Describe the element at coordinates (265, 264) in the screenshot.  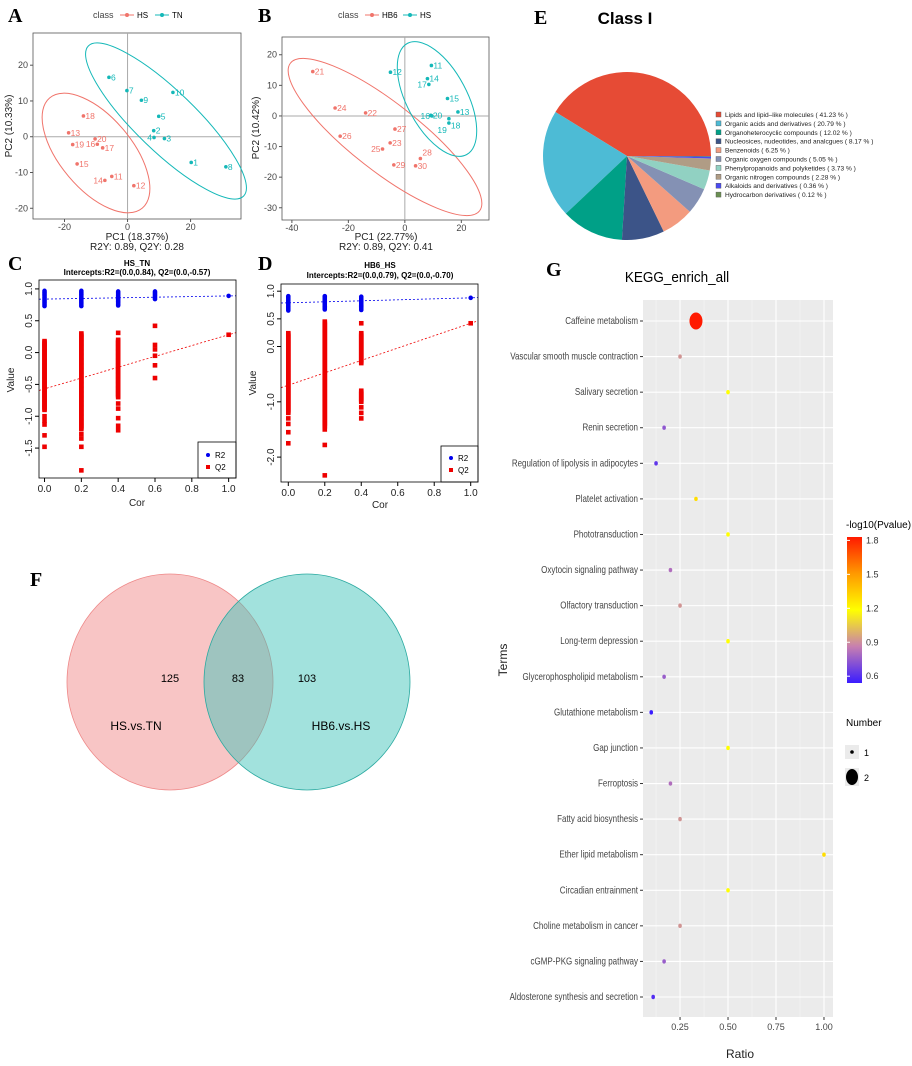
I see `panel-label-d: D` at that location.